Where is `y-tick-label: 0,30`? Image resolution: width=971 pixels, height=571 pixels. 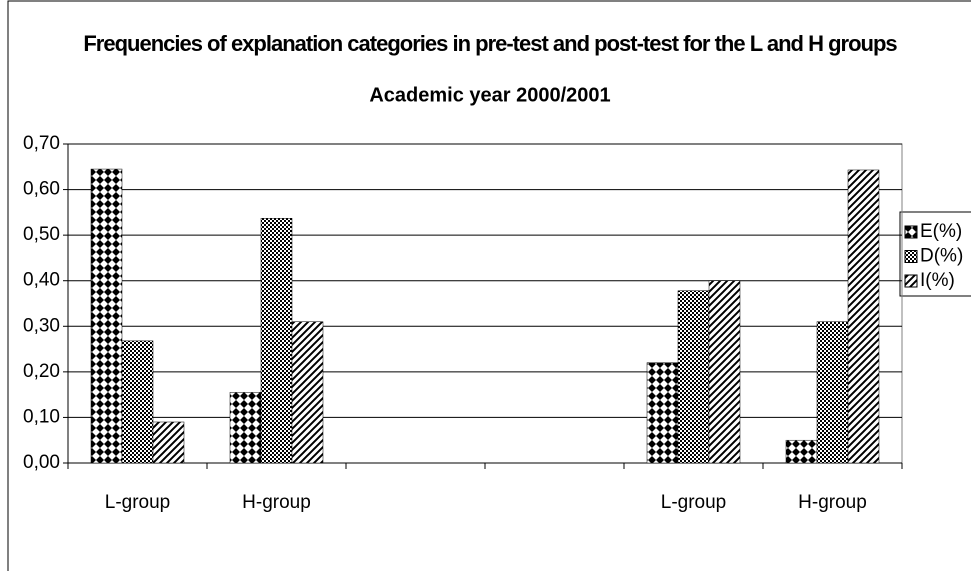 y-tick-label: 0,30 is located at coordinates (41, 325).